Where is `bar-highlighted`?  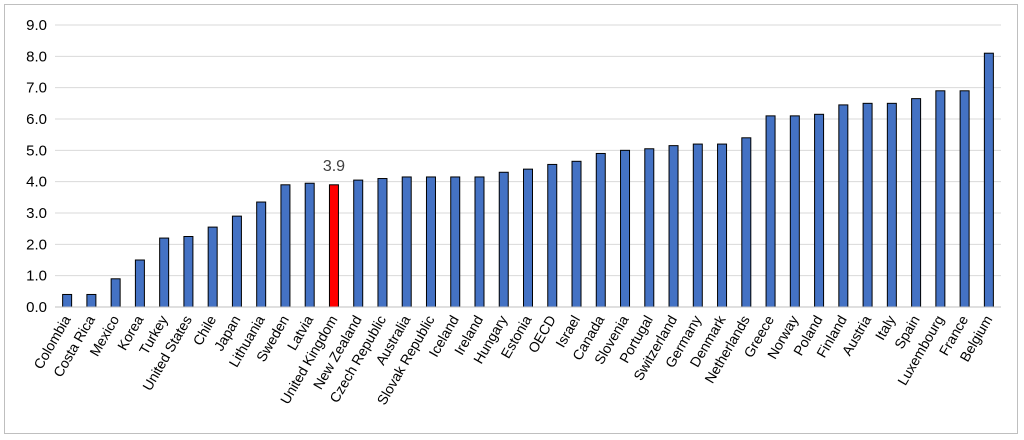 bar-highlighted is located at coordinates (333, 246).